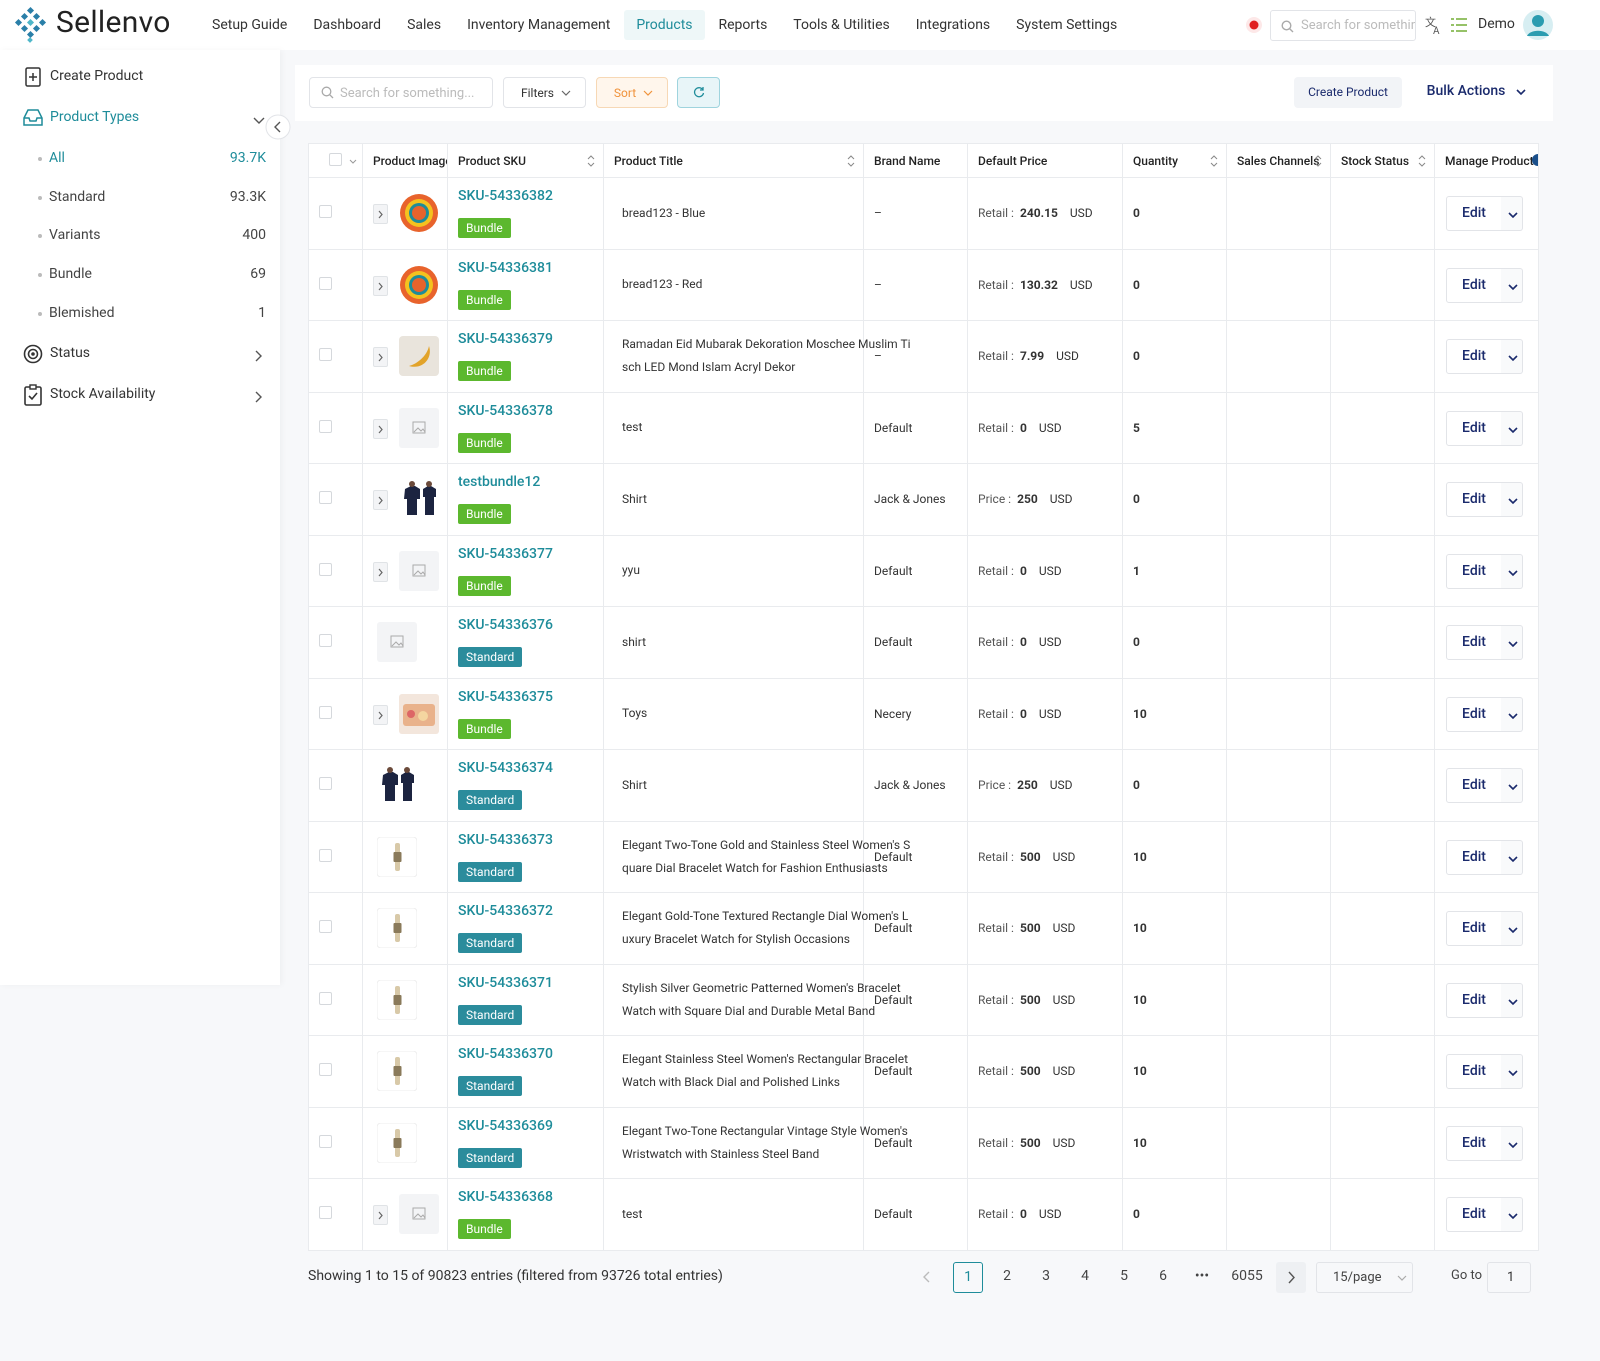 The image size is (1600, 1361). Describe the element at coordinates (1496, 24) in the screenshot. I see `user-name: Demo` at that location.